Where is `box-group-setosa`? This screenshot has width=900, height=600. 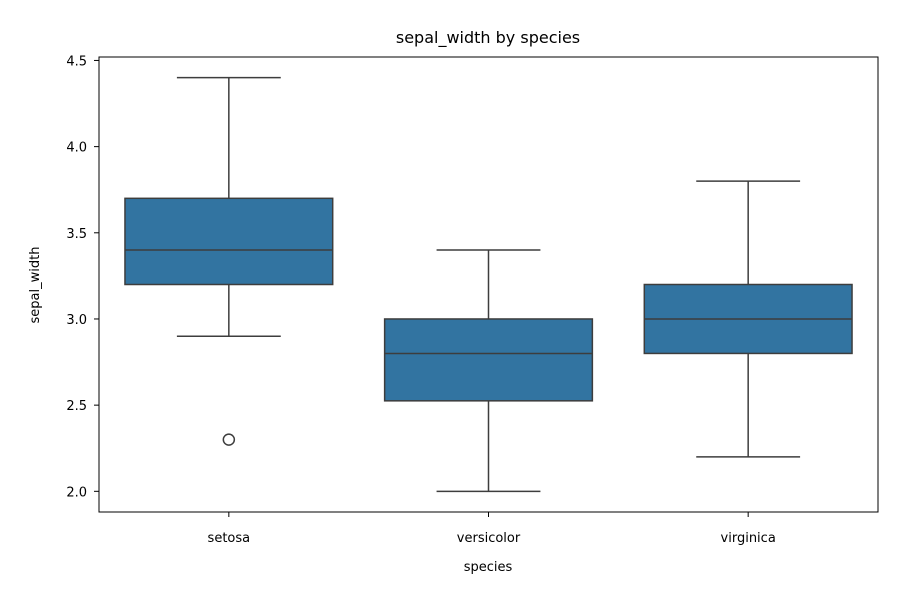 box-group-setosa is located at coordinates (229, 261).